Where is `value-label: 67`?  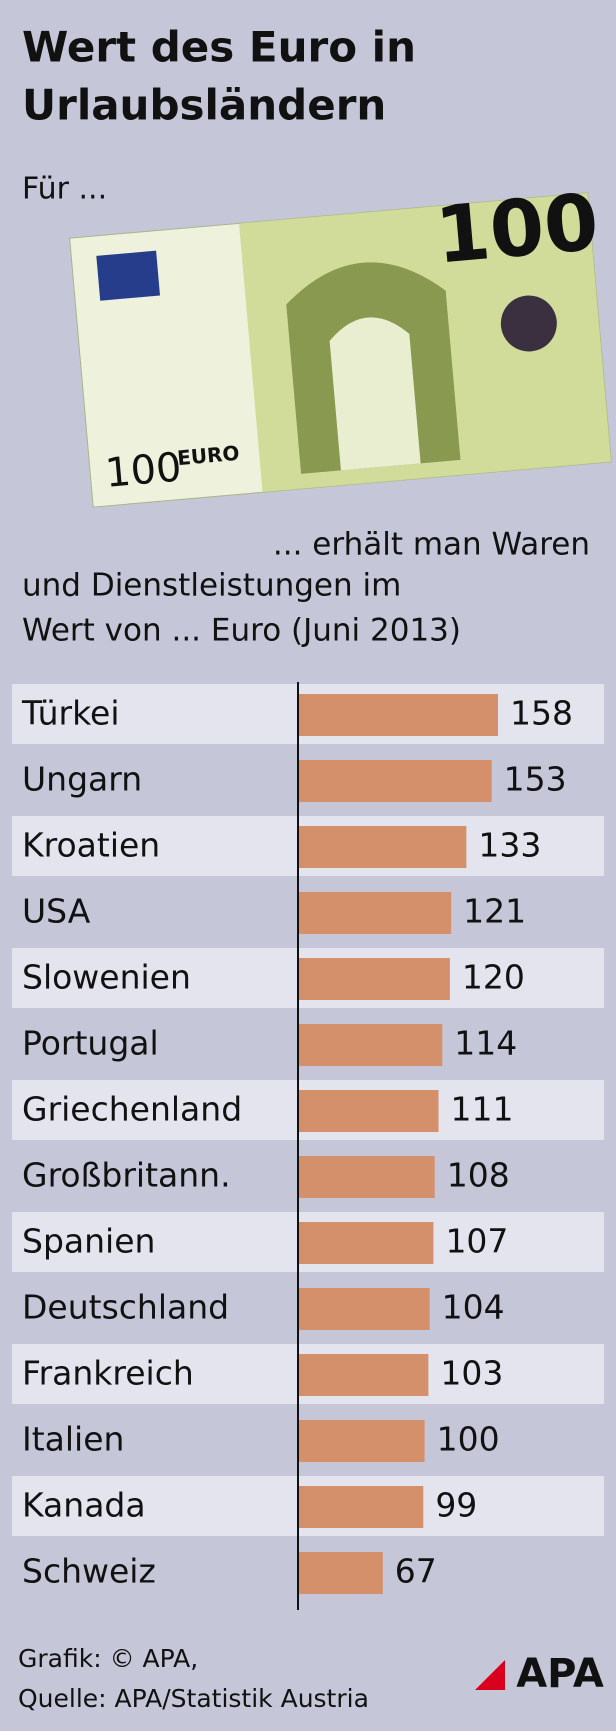
value-label: 67 is located at coordinates (416, 1571).